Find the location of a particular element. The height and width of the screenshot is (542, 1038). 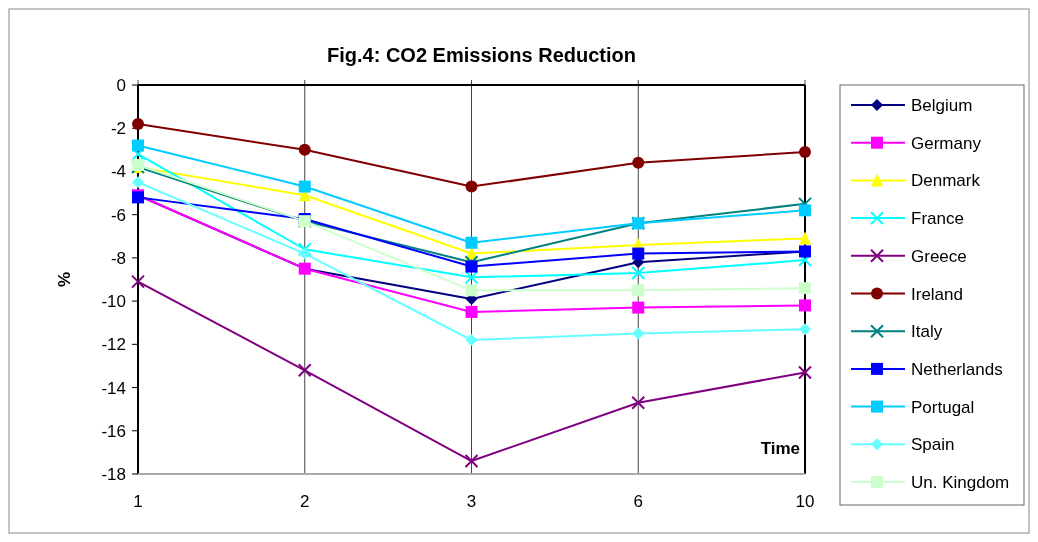

y-tick-label: -16 is located at coordinates (113, 431).